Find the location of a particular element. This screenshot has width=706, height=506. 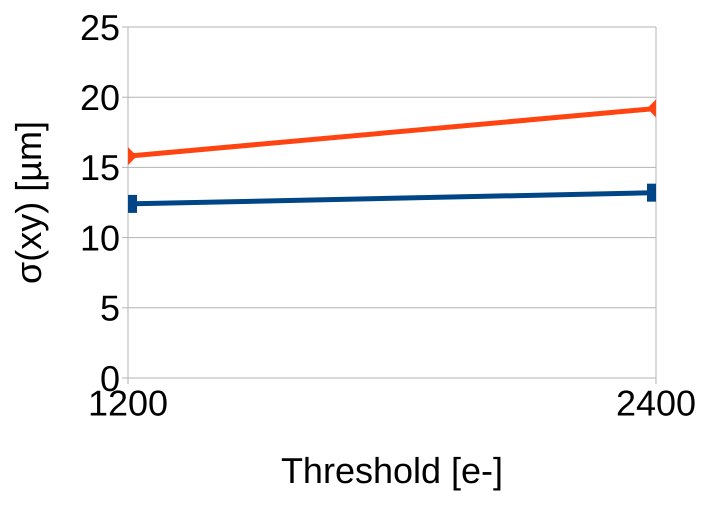

x-axis-title: Threshold [e-] is located at coordinates (392, 470).